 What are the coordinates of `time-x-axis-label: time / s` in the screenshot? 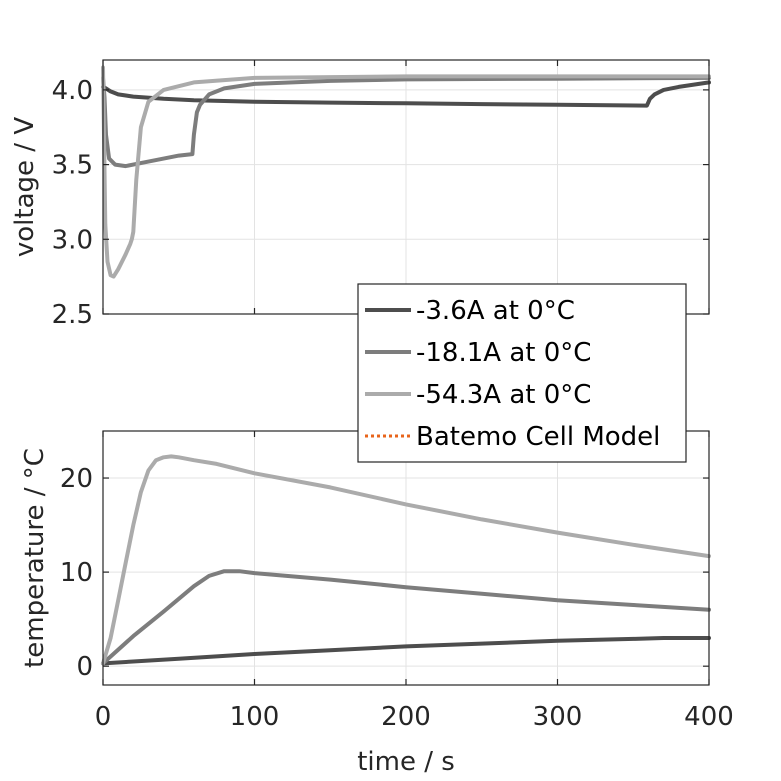 It's located at (406, 762).